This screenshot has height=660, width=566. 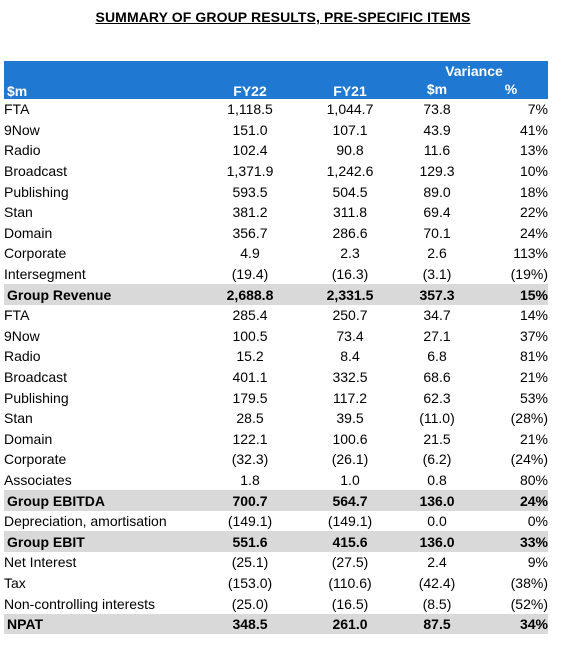 I want to click on fy22-value: 1.8, so click(x=250, y=479).